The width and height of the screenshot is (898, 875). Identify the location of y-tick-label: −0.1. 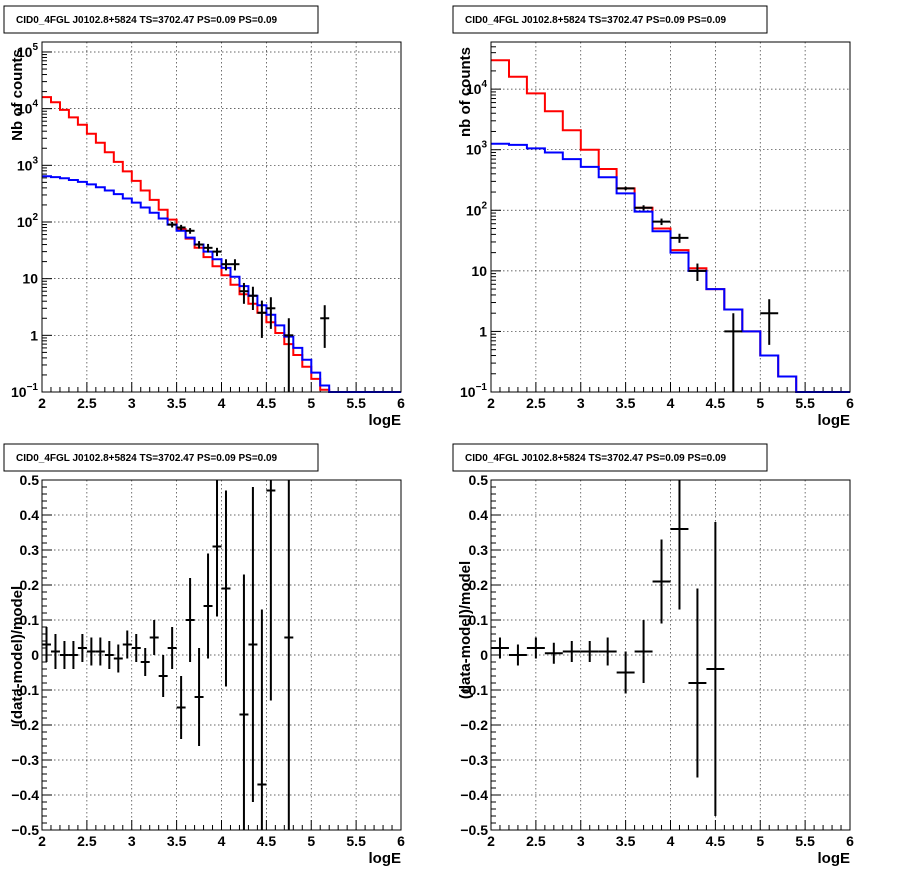
(25, 690).